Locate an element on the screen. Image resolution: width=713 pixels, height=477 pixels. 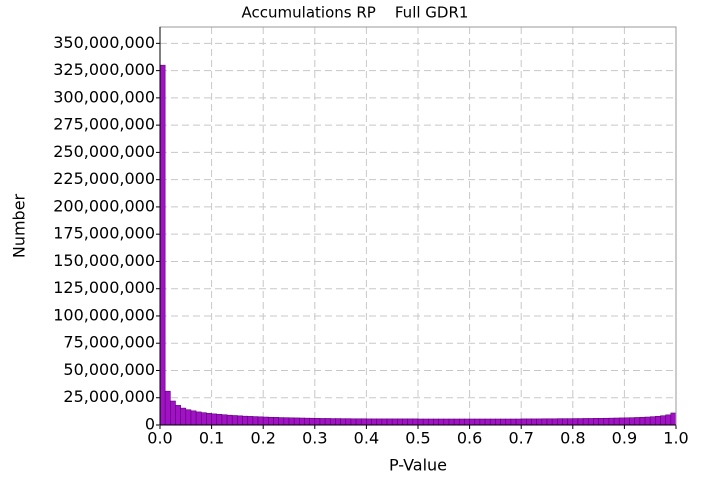
x-tick-label: 0.5 is located at coordinates (417, 438).